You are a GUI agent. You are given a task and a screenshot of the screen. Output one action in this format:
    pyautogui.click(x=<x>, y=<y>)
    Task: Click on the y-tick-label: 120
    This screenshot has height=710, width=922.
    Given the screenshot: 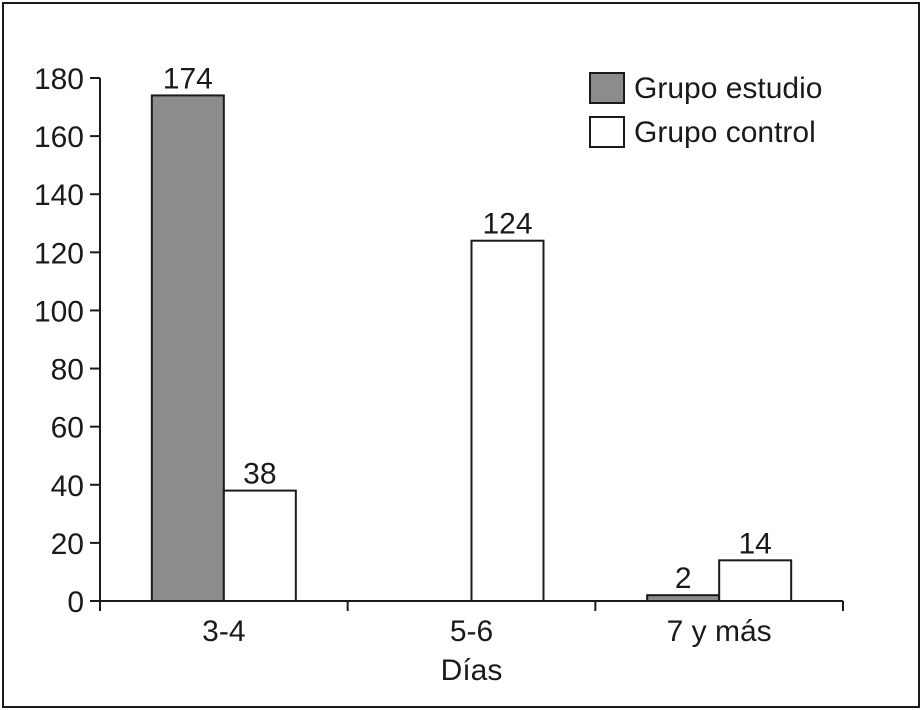 What is the action you would take?
    pyautogui.click(x=59, y=253)
    